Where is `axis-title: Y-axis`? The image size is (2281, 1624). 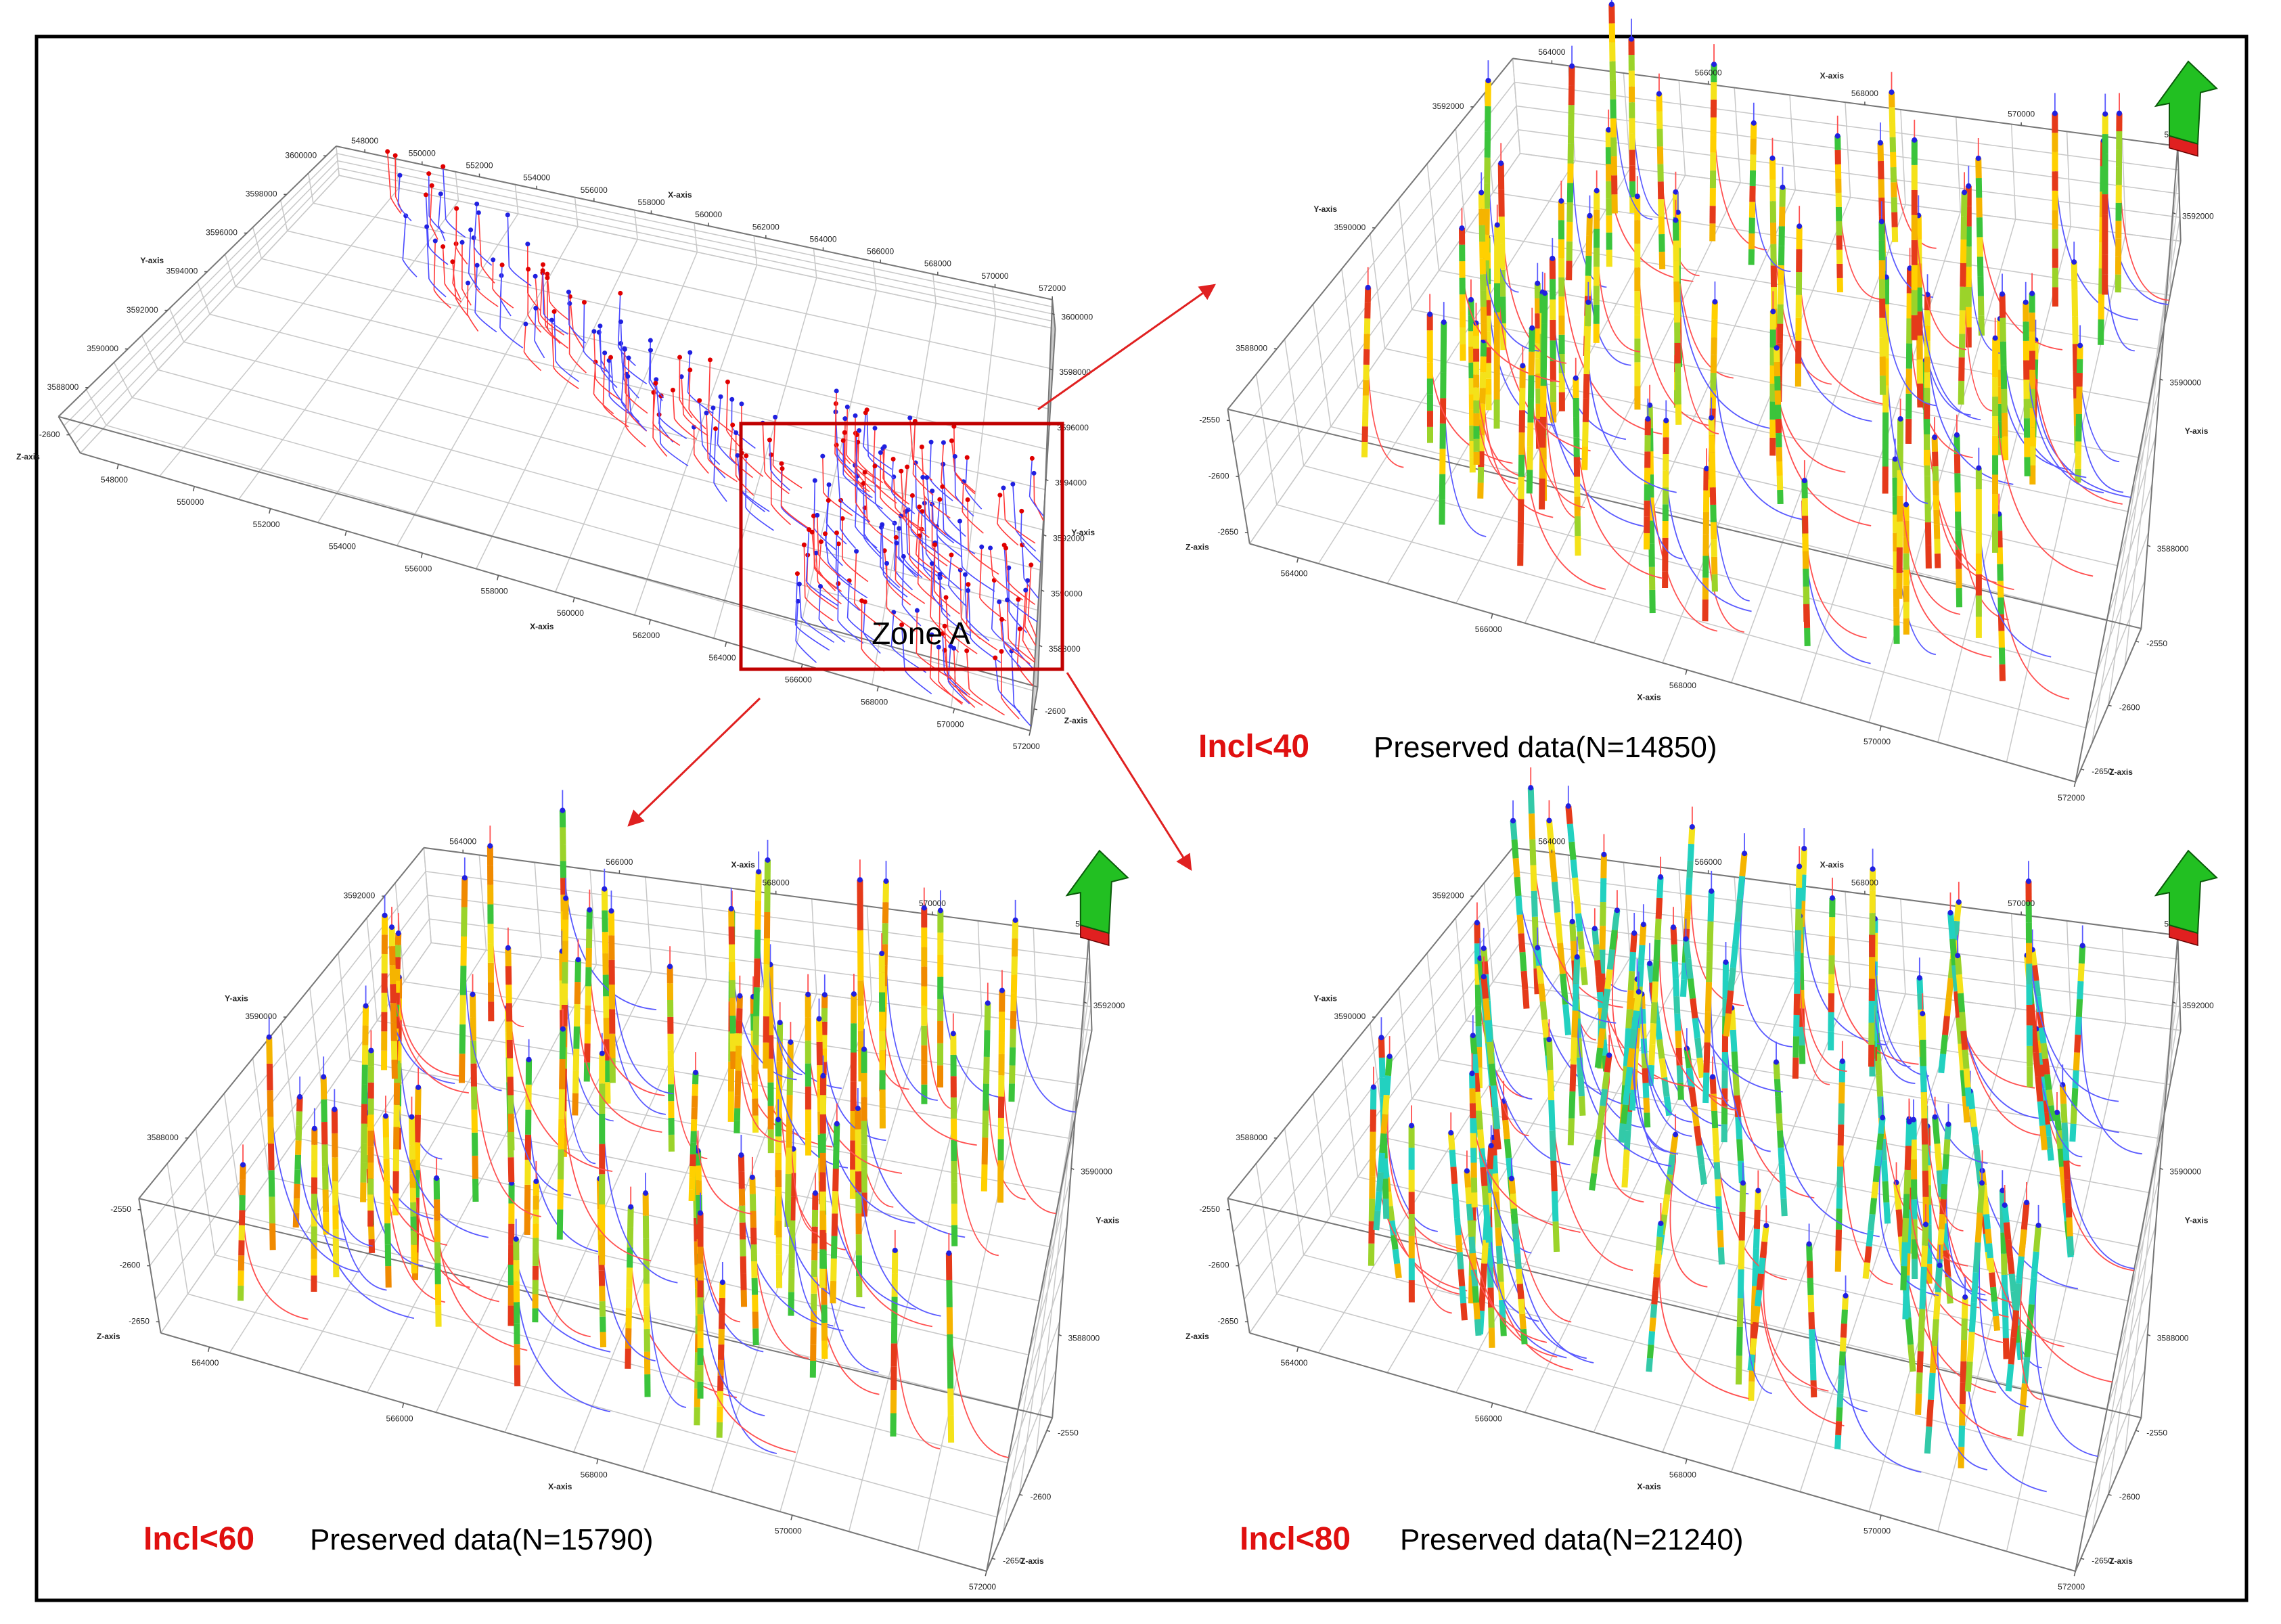 axis-title: Y-axis is located at coordinates (152, 260).